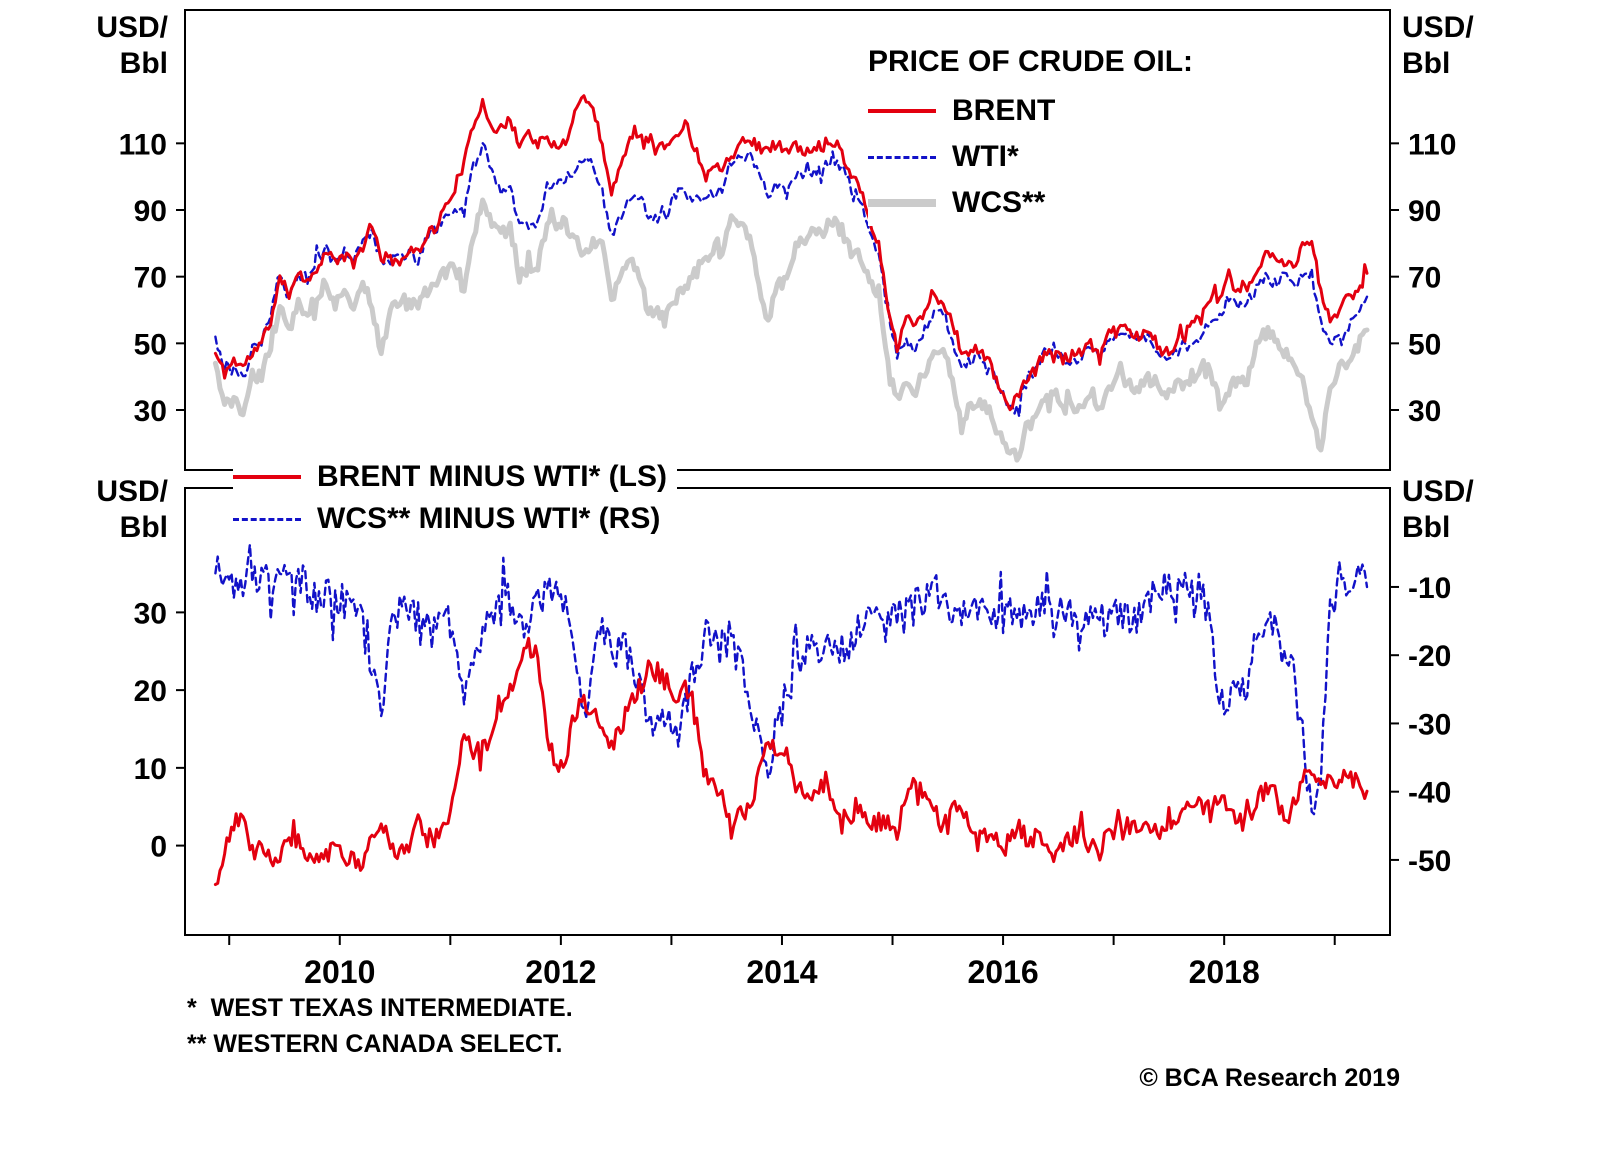 The height and width of the screenshot is (1152, 1600). Describe the element at coordinates (1429, 861) in the screenshot. I see `y-tick-label-right: -50` at that location.